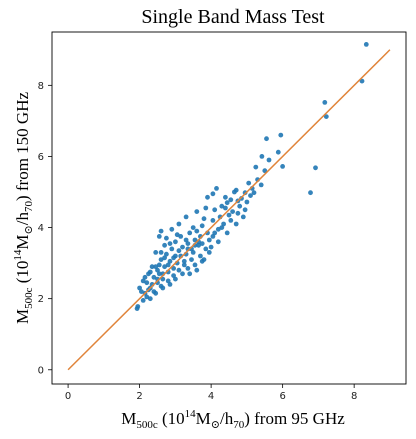 The height and width of the screenshot is (439, 416). I want to click on y-tick-label: 4, so click(41, 228).